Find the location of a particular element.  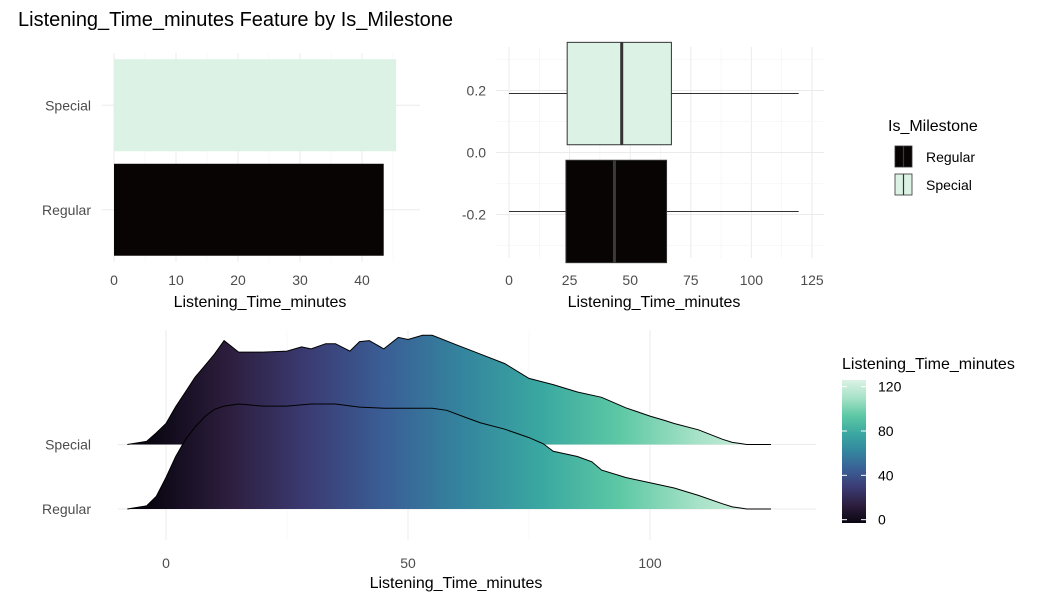

bar-x-tick-label: 20 is located at coordinates (238, 280).